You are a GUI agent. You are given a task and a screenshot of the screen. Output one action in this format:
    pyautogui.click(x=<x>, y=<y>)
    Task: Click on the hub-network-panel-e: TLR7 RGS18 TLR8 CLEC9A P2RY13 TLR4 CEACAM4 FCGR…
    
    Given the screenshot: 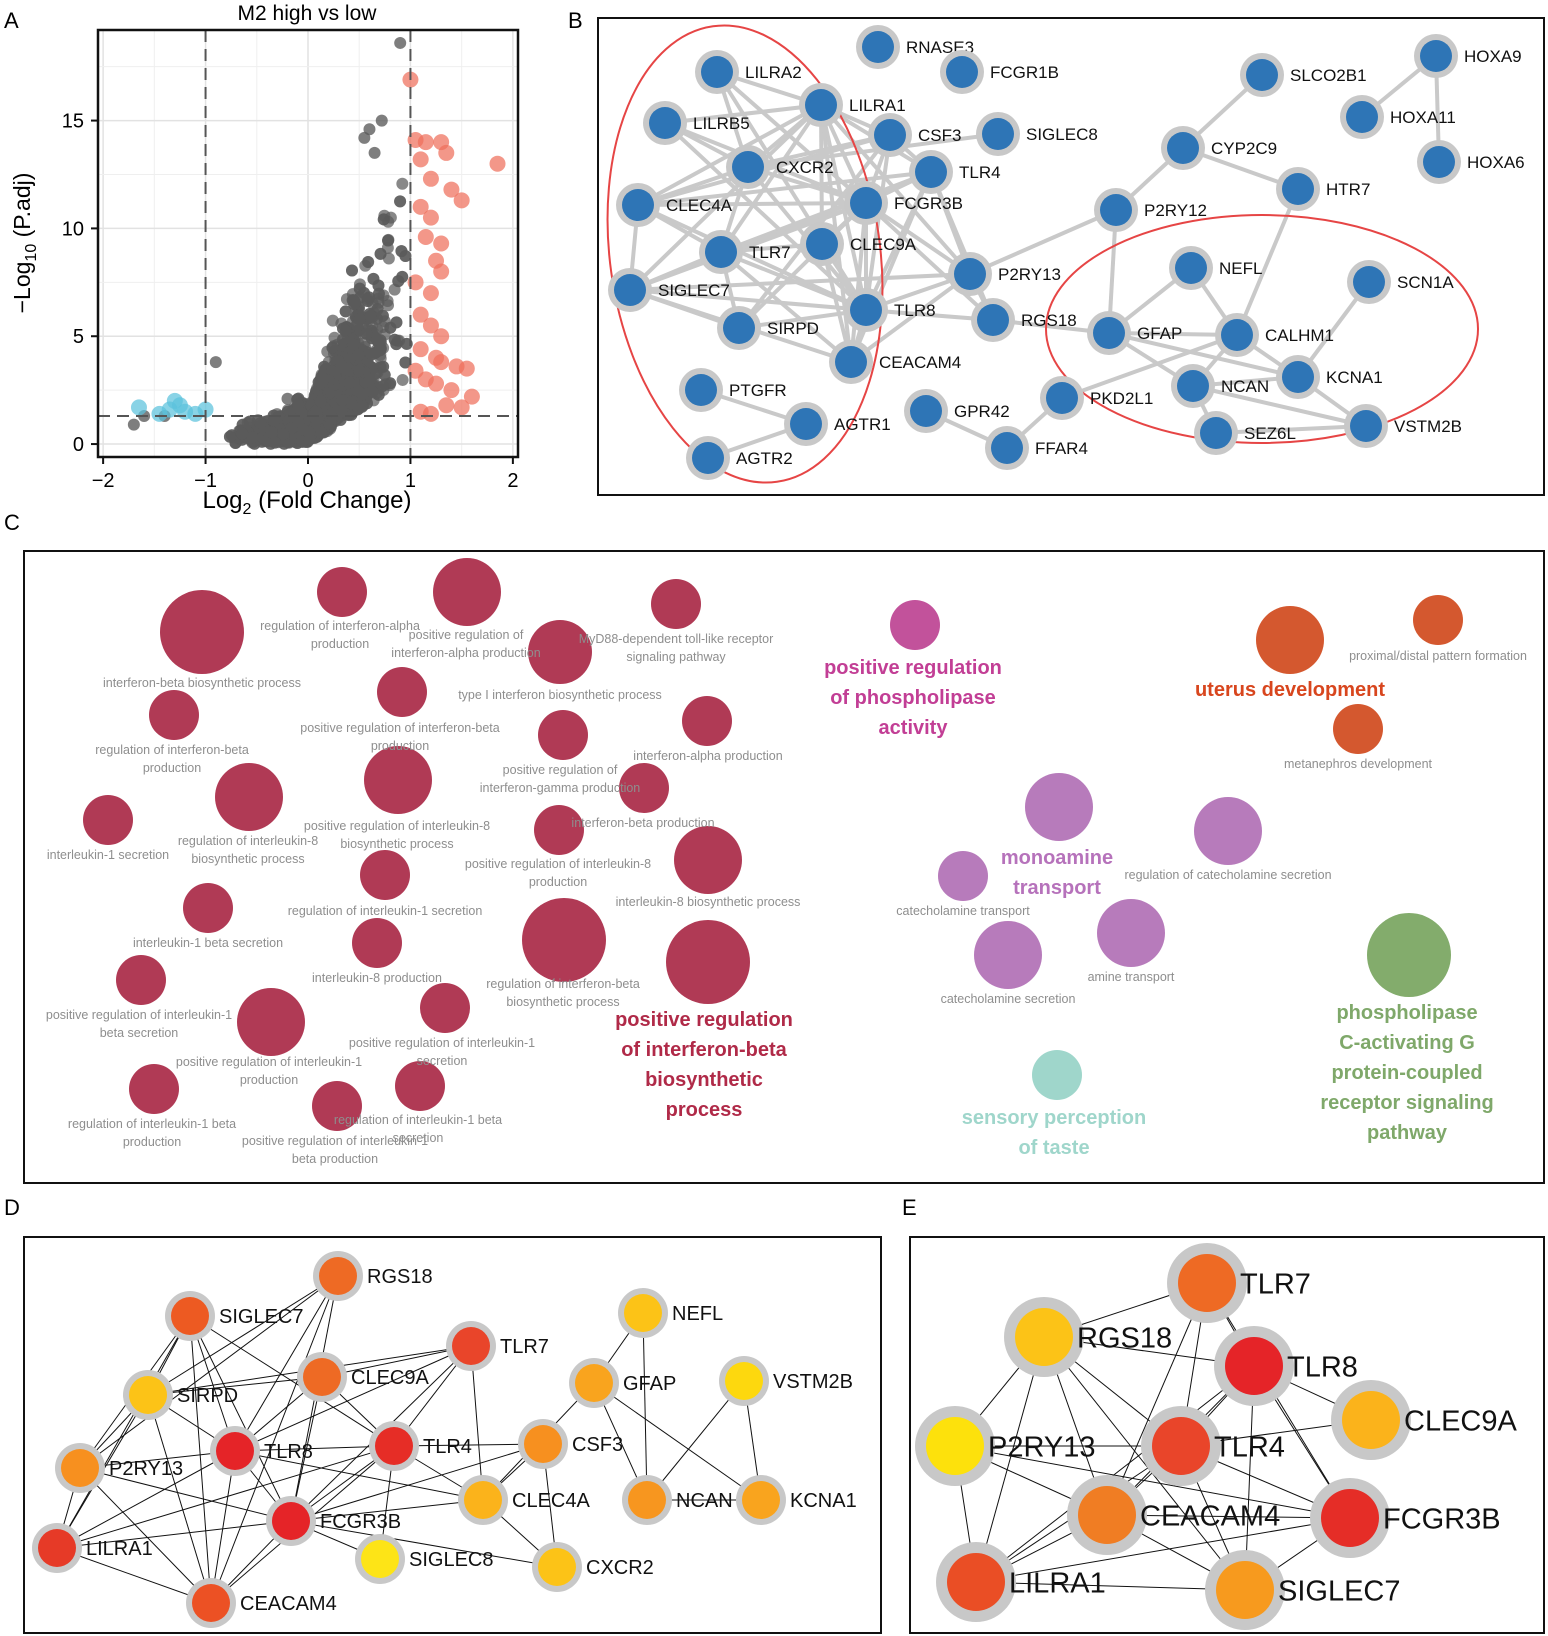 What is the action you would take?
    pyautogui.click(x=1227, y=1435)
    